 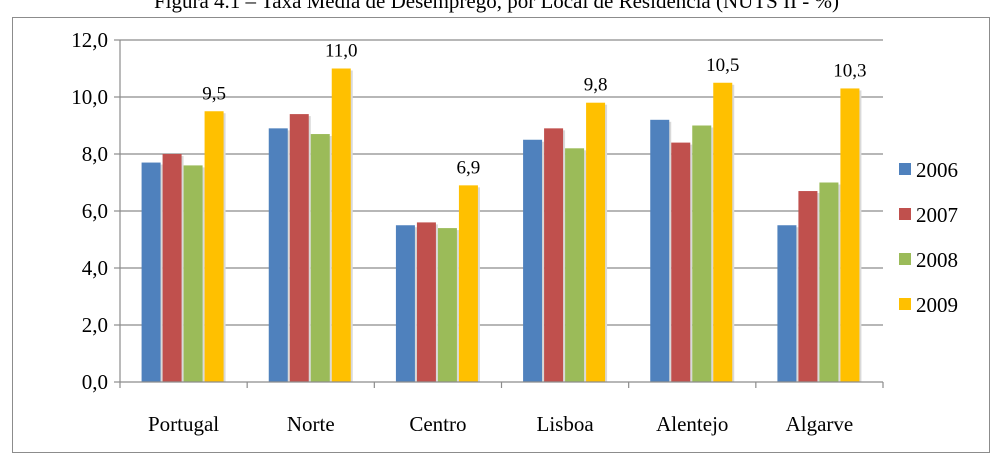 What do you see at coordinates (341, 51) in the screenshot?
I see `data-label: 11,0` at bounding box center [341, 51].